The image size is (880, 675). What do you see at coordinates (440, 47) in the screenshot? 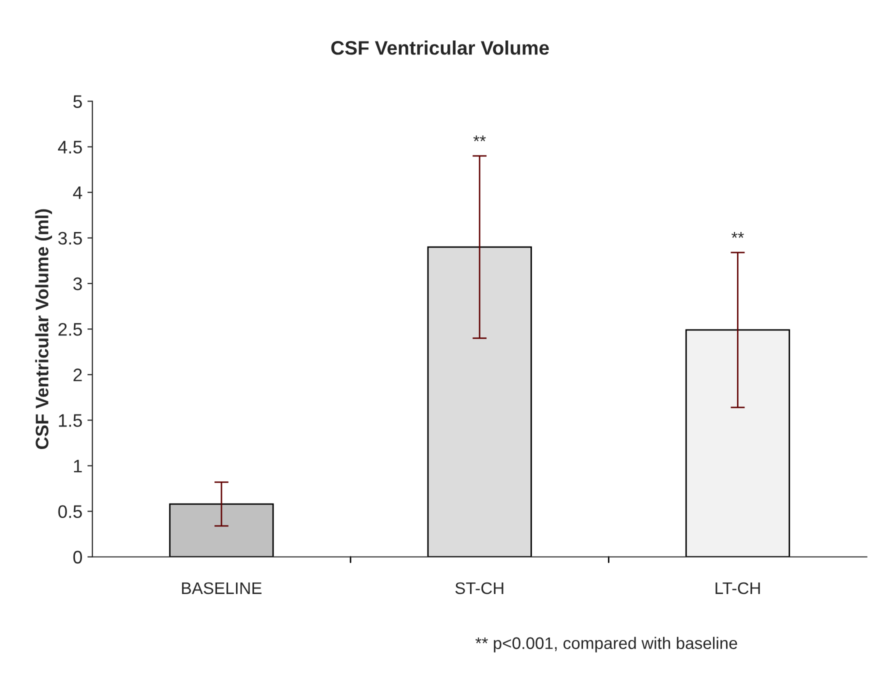
I see `chart-title: CSF Ventricular Volume` at bounding box center [440, 47].